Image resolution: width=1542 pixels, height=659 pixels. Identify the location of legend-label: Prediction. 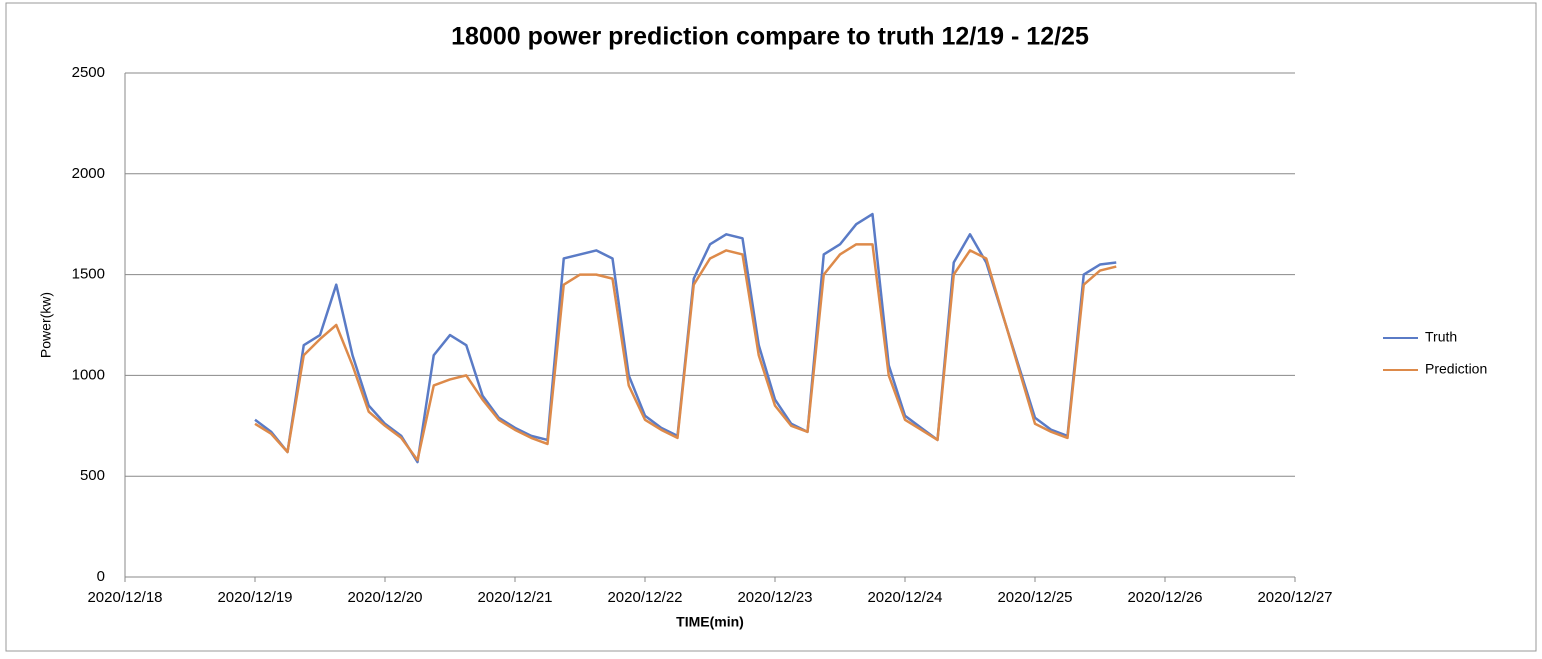
(1456, 369).